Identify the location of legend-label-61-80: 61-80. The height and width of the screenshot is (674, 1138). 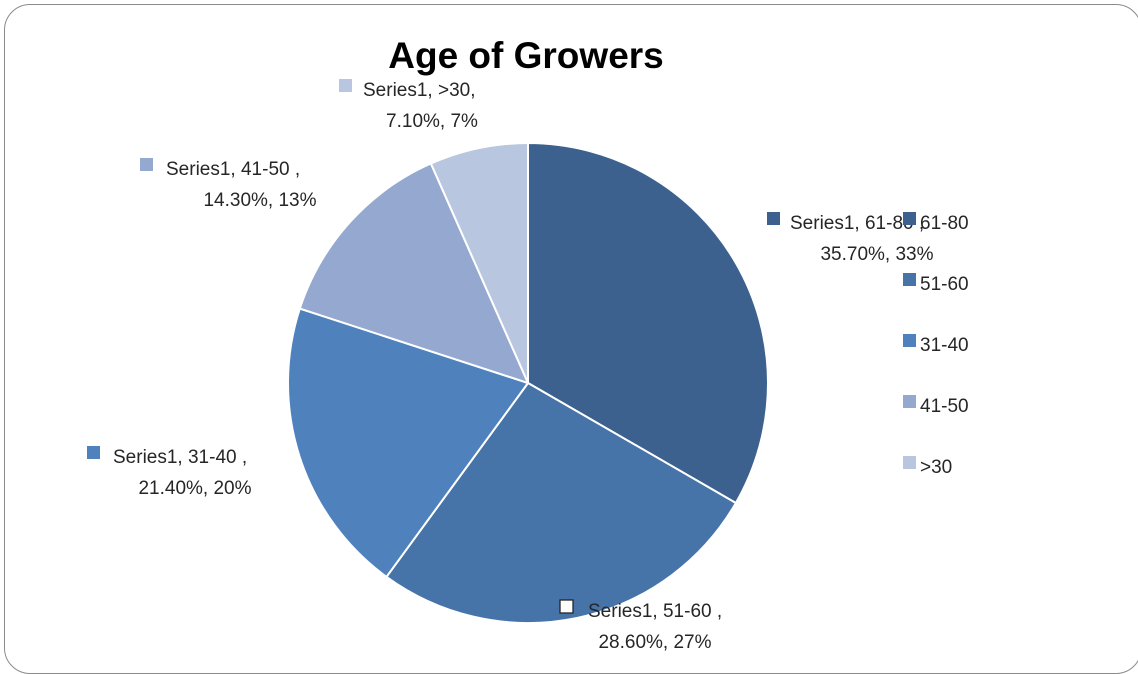
(944, 223).